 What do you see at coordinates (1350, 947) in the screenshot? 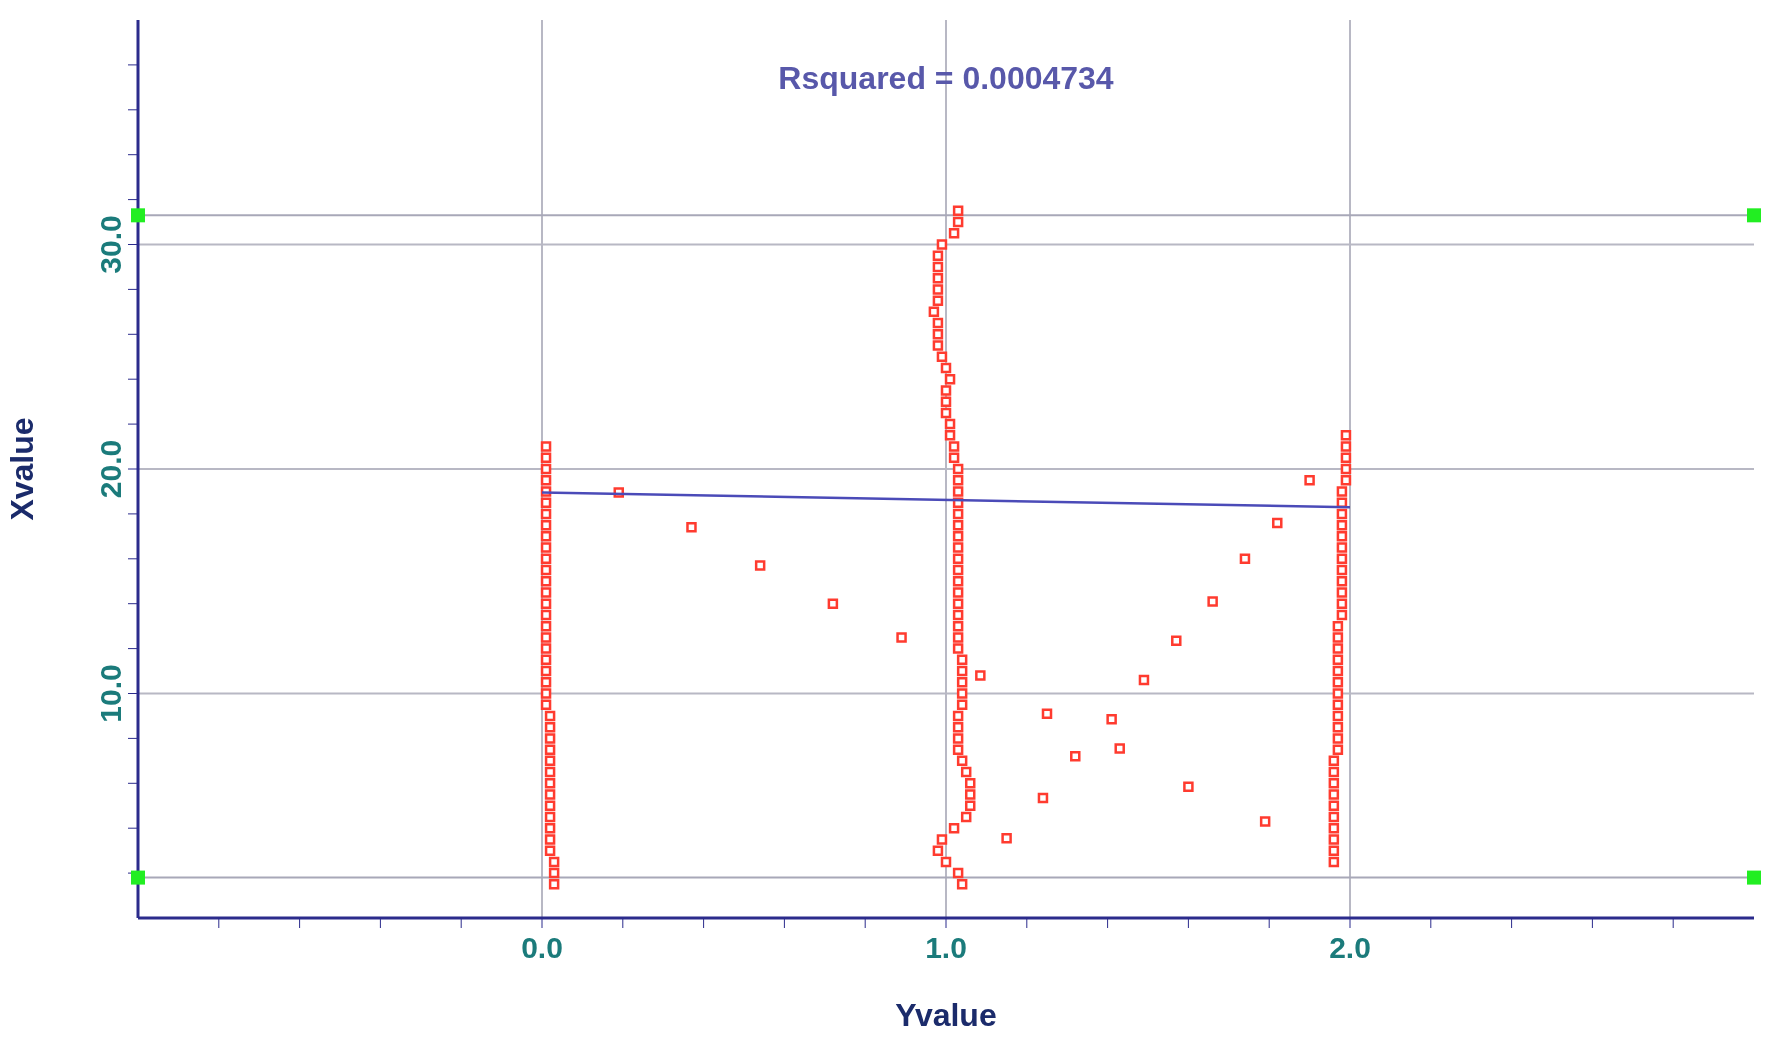
I see `x-tick-label: 2.0` at bounding box center [1350, 947].